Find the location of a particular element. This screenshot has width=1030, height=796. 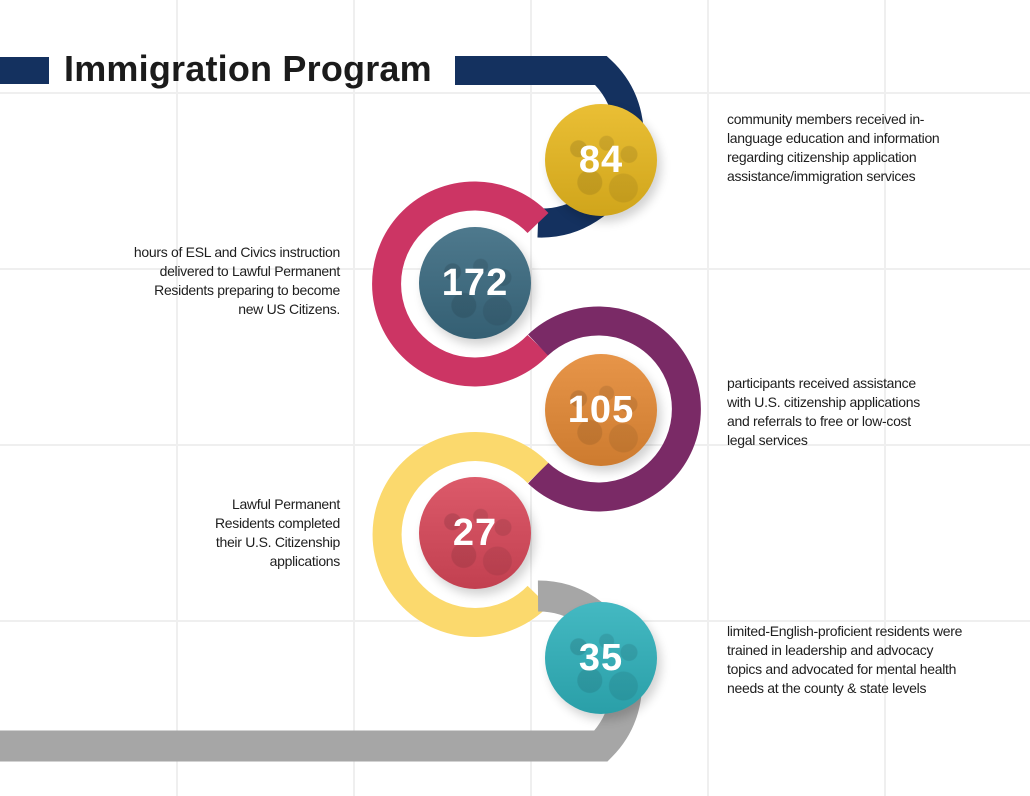

stat-value: 105 is located at coordinates (601, 409).